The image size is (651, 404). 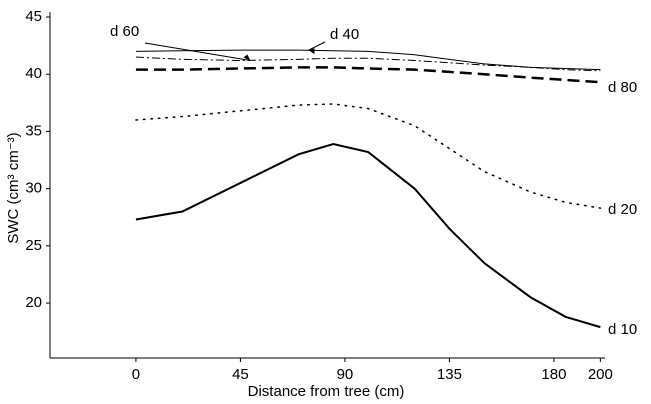 What do you see at coordinates (600, 374) in the screenshot?
I see `x-tick-label: 200` at bounding box center [600, 374].